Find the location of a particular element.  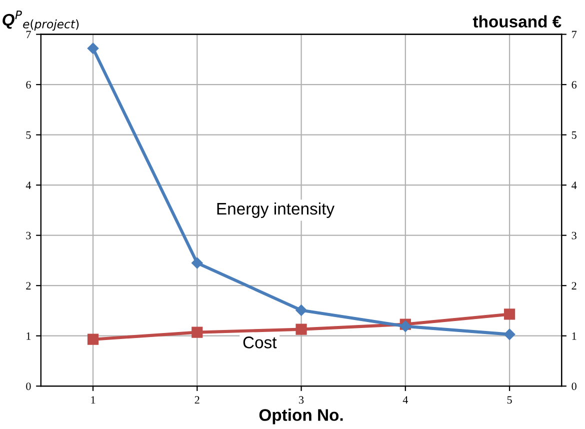

y2-axis-title: thousand € is located at coordinates (517, 21).